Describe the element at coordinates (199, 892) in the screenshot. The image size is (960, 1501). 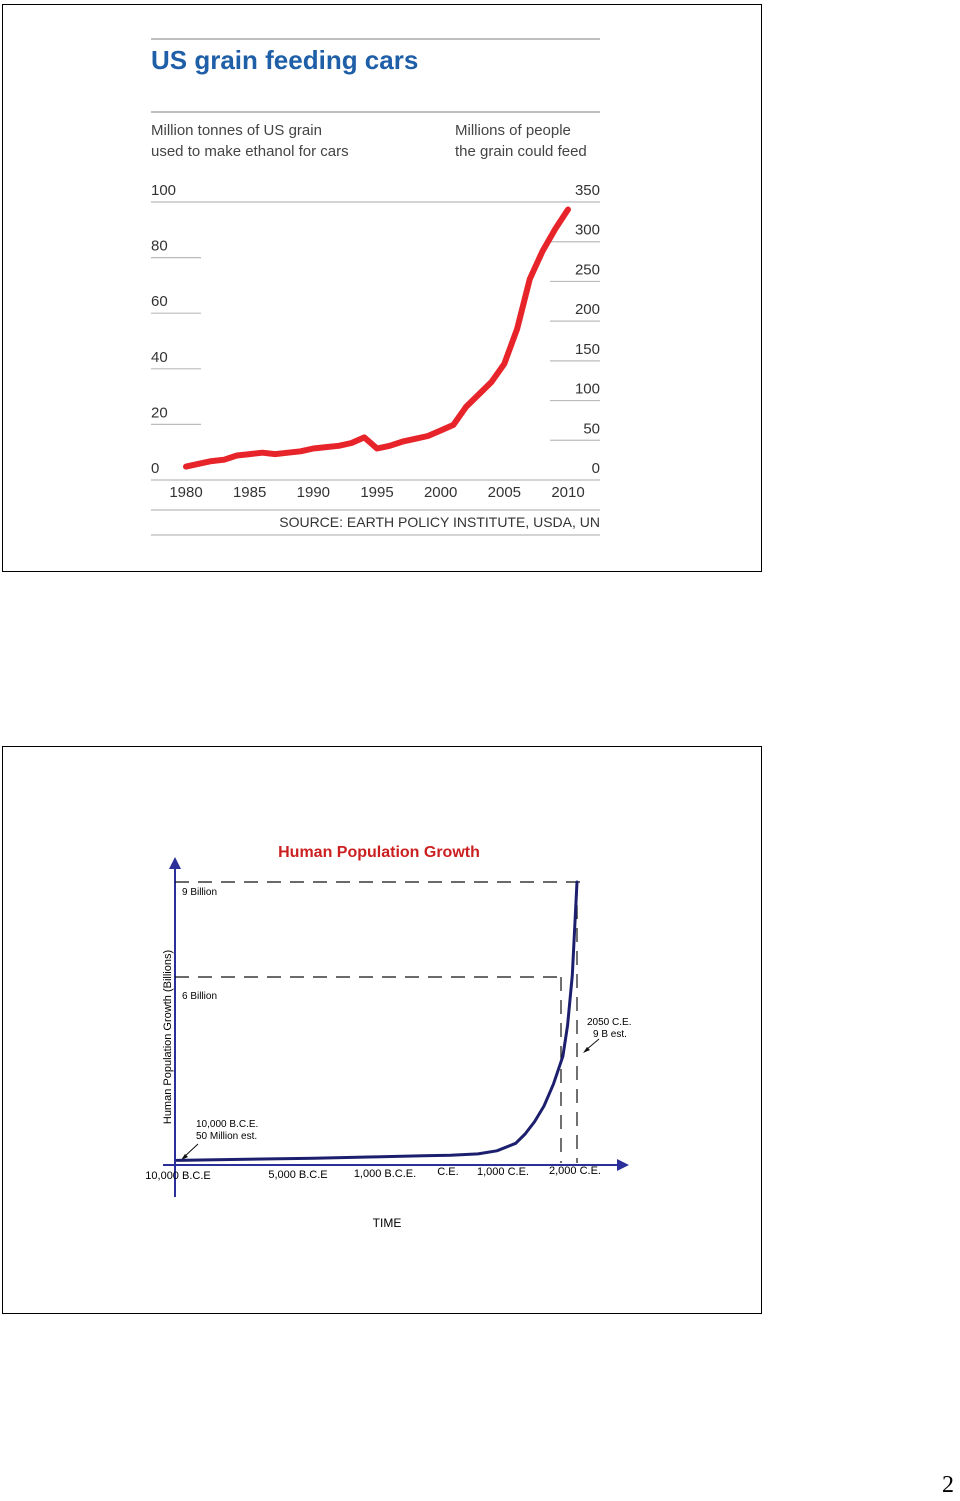
I see `ref-label-9b: 9 Billion` at that location.